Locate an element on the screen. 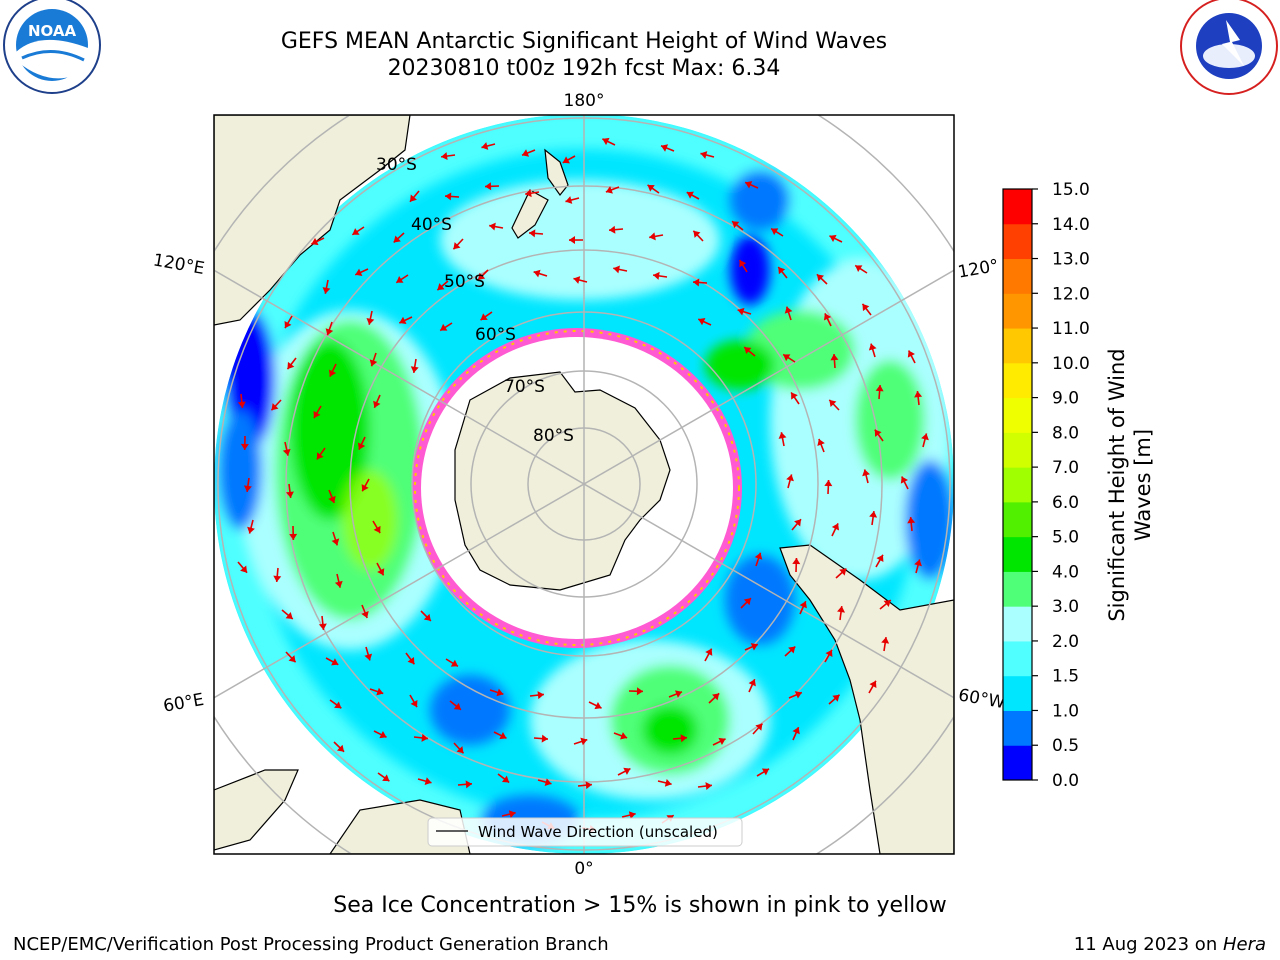 This screenshot has height=960, width=1280. colorbar-tick-label: 11.0 is located at coordinates (1071, 329).